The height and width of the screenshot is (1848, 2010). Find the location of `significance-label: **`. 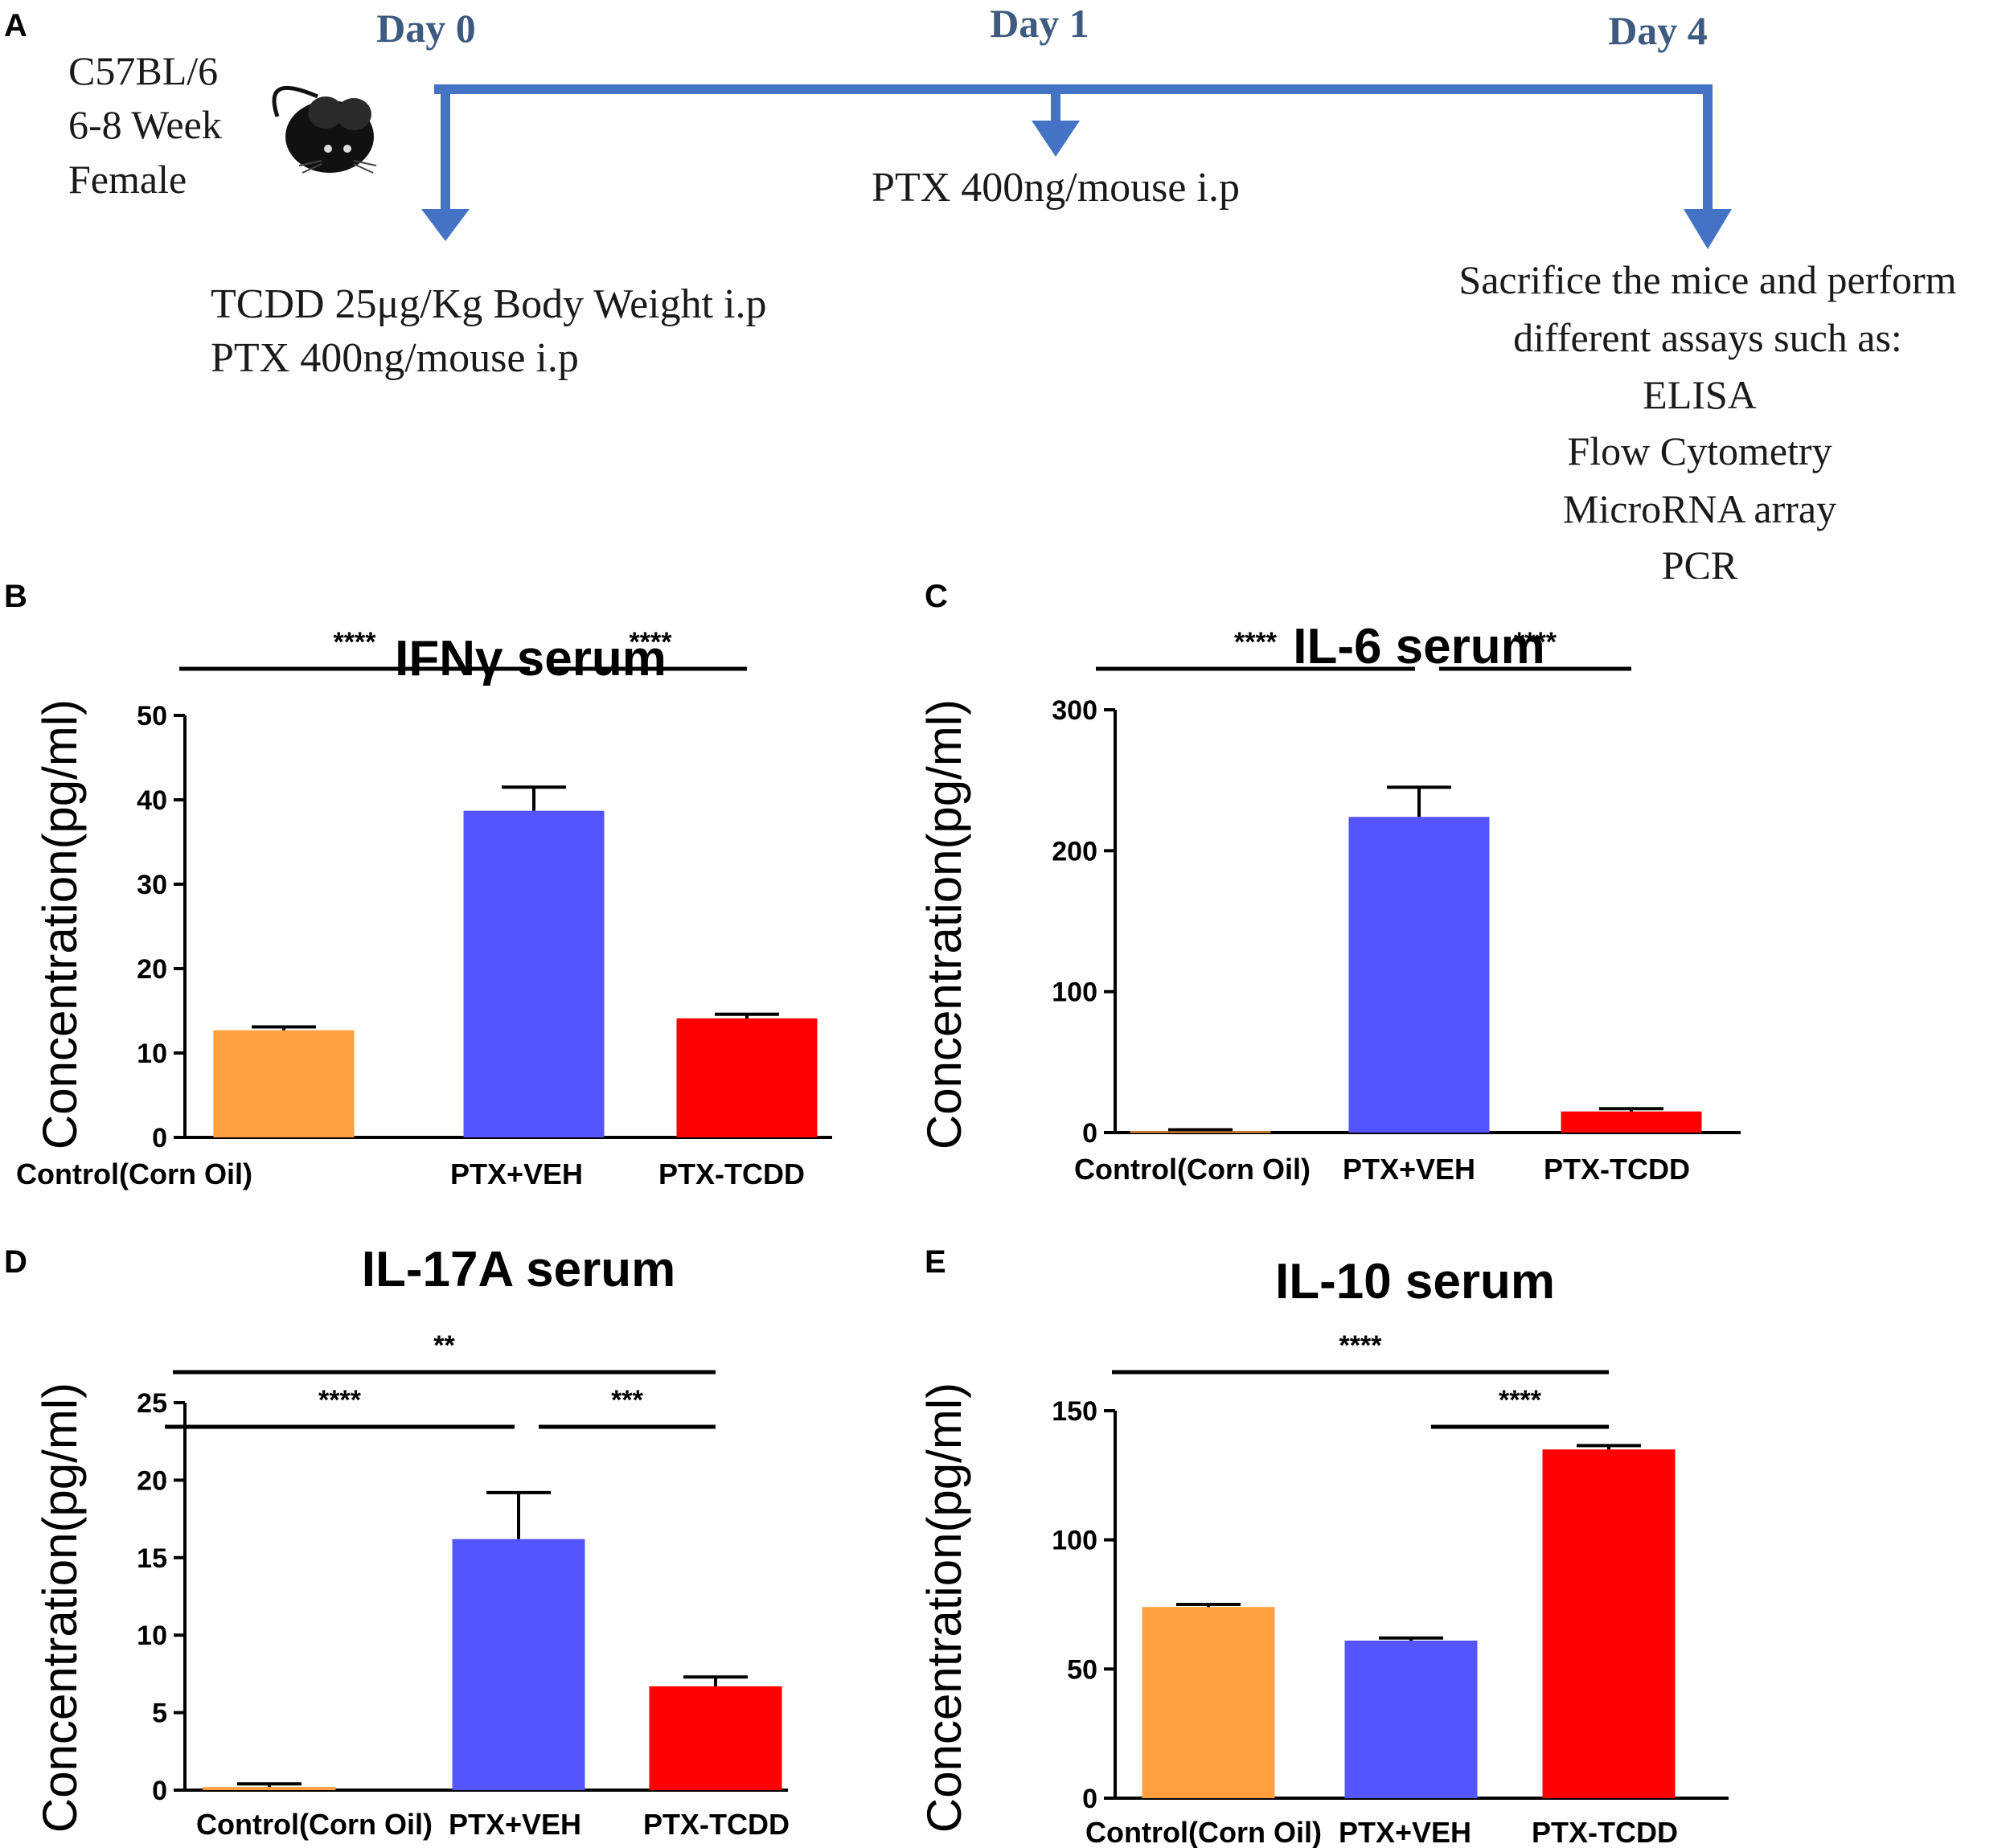

significance-label: ** is located at coordinates (444, 1345).